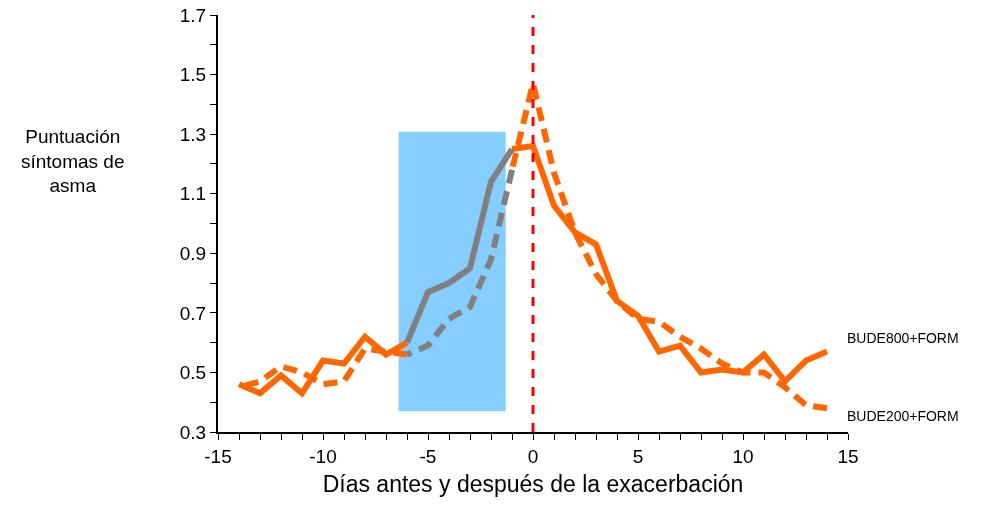  Describe the element at coordinates (903, 338) in the screenshot. I see `series-label: BUDE800+FORM` at that location.